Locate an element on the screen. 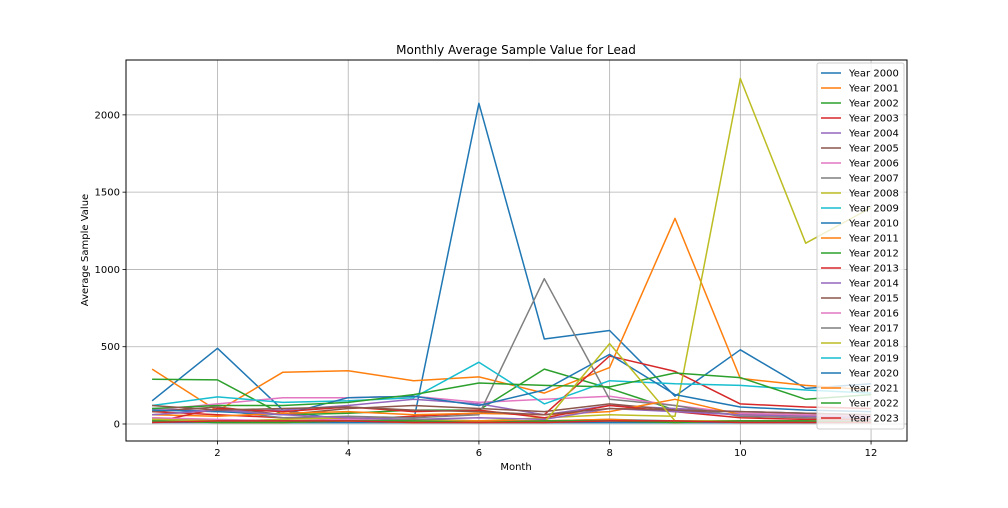  legend-label: Year 2016 is located at coordinates (873, 314).